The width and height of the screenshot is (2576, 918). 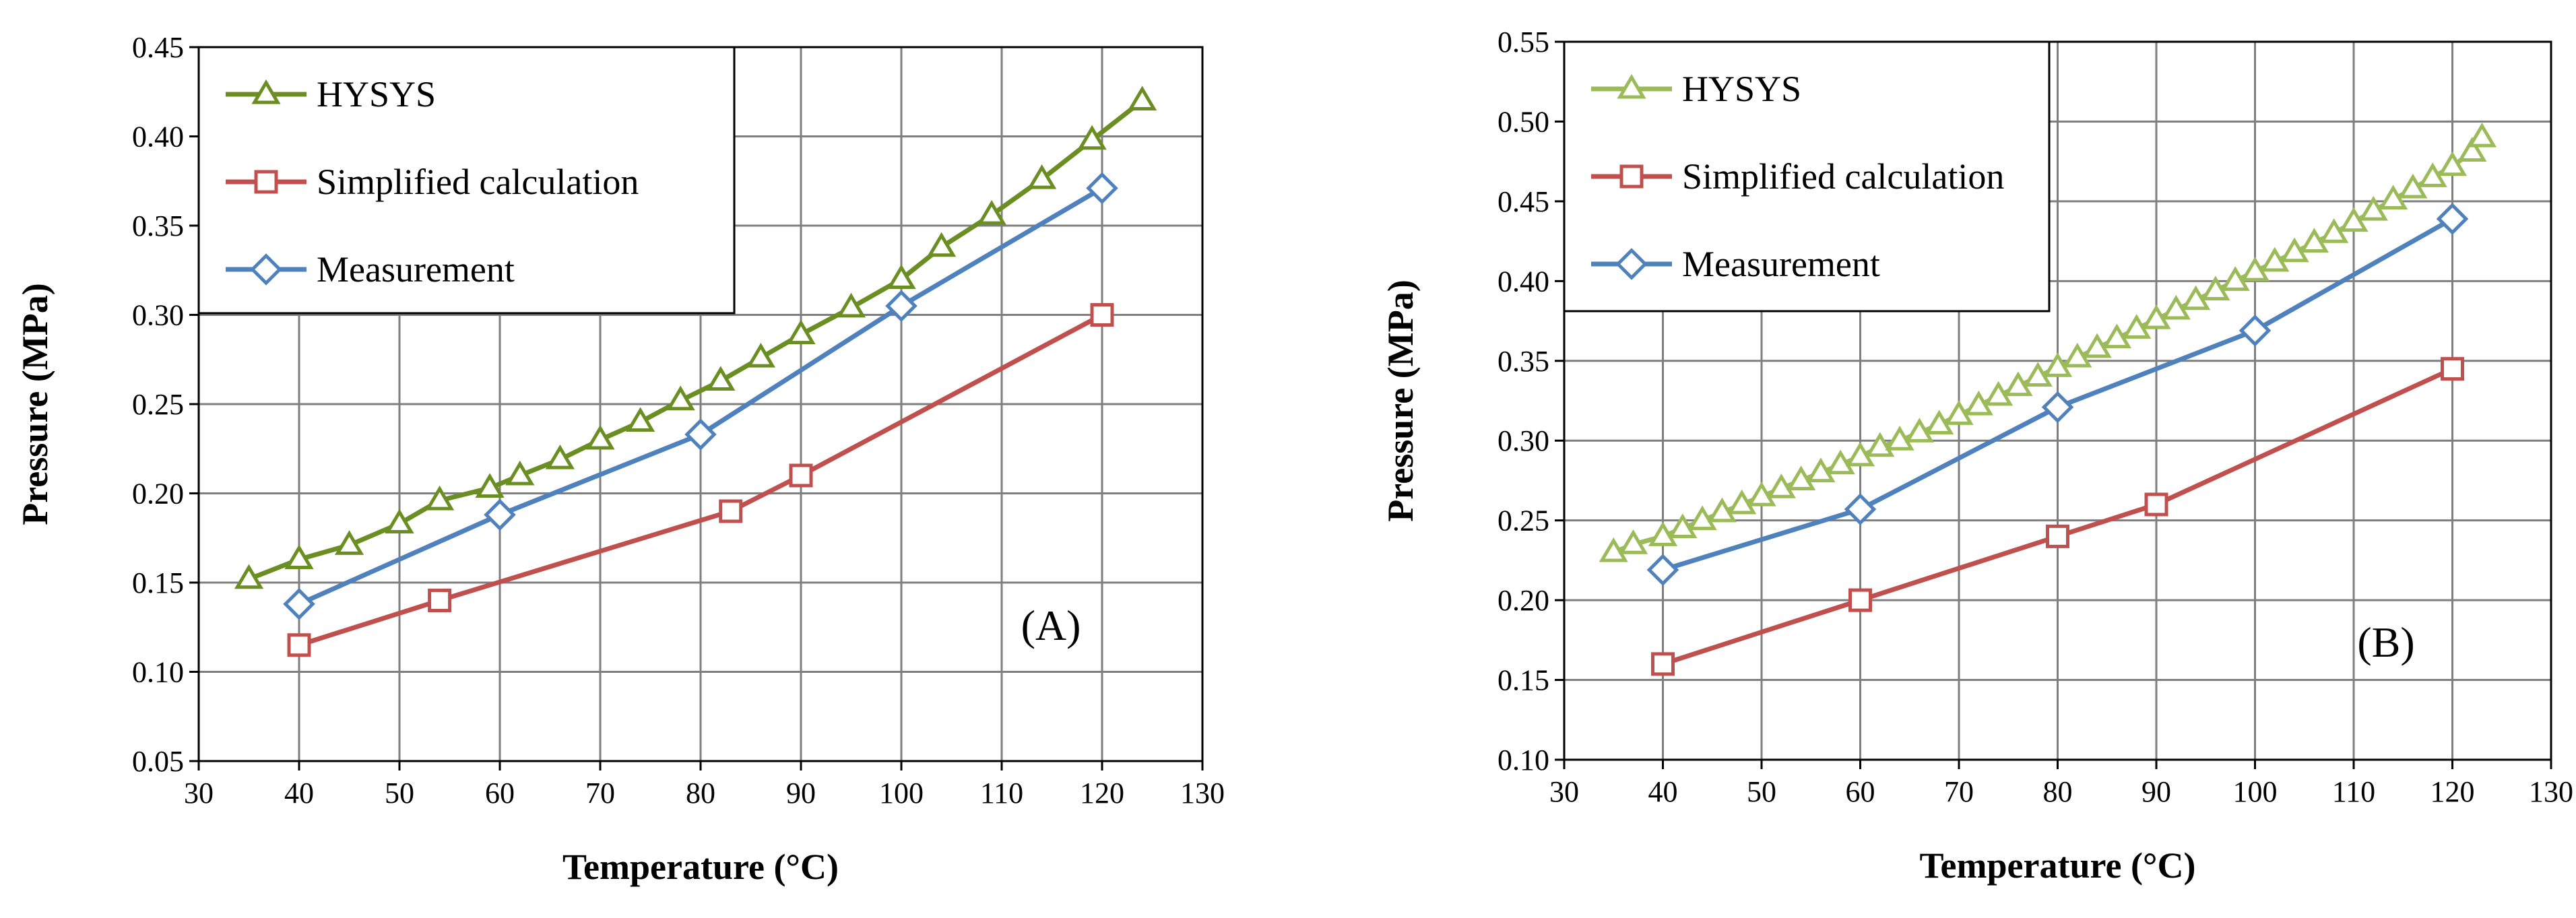 What do you see at coordinates (158, 137) in the screenshot?
I see `chart-a-y-tick-label: 0.40` at bounding box center [158, 137].